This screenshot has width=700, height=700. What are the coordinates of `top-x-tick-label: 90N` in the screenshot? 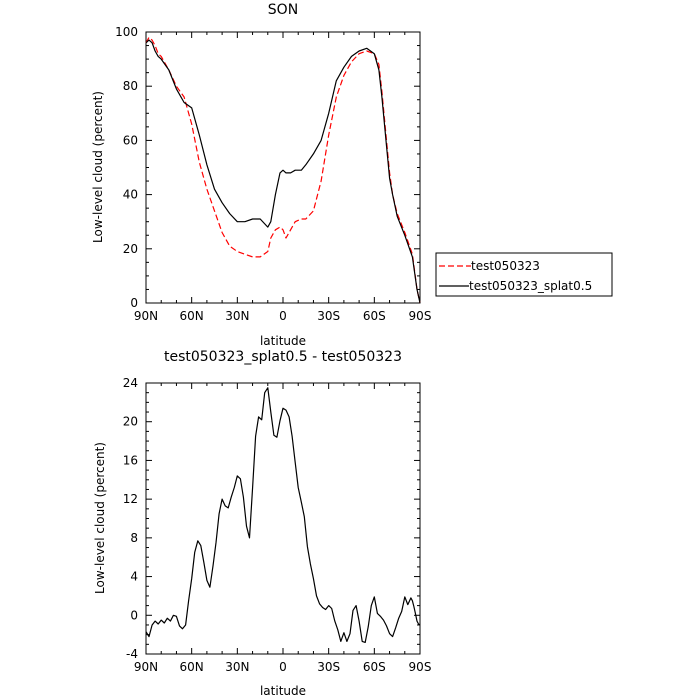 It's located at (146, 316).